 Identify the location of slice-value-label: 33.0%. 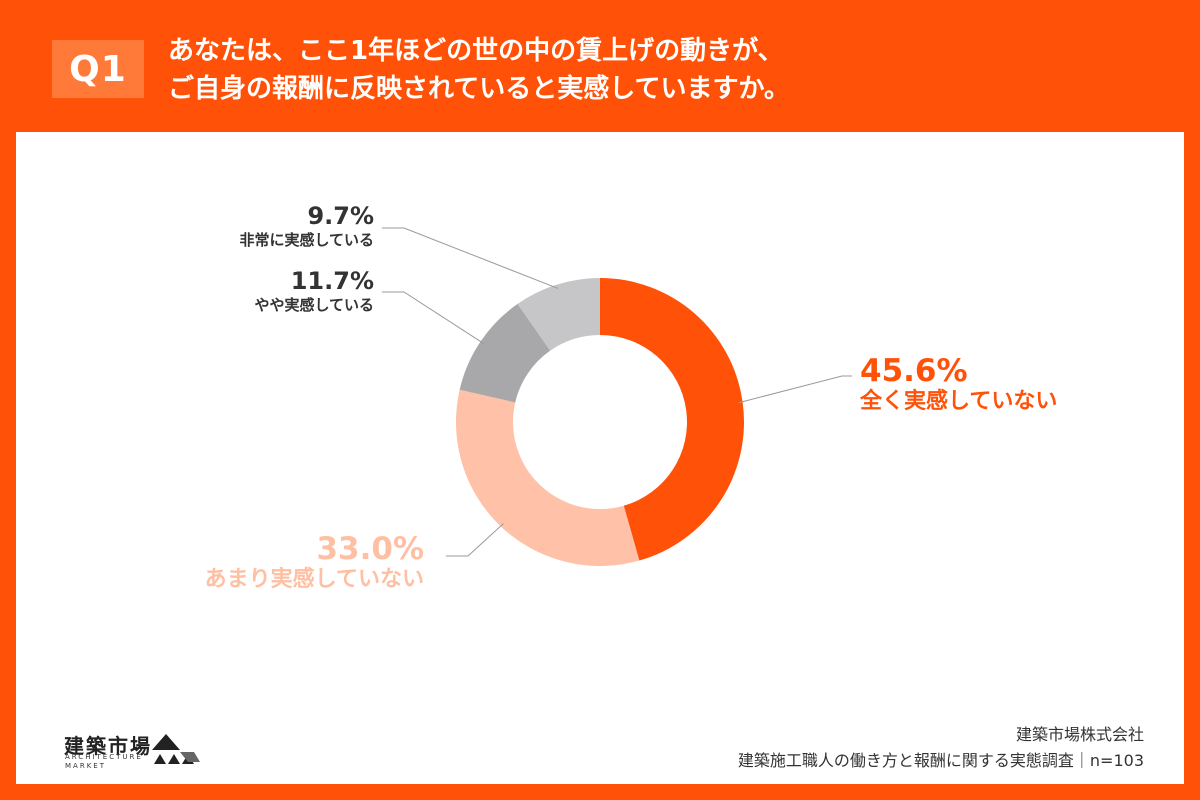
(370, 549).